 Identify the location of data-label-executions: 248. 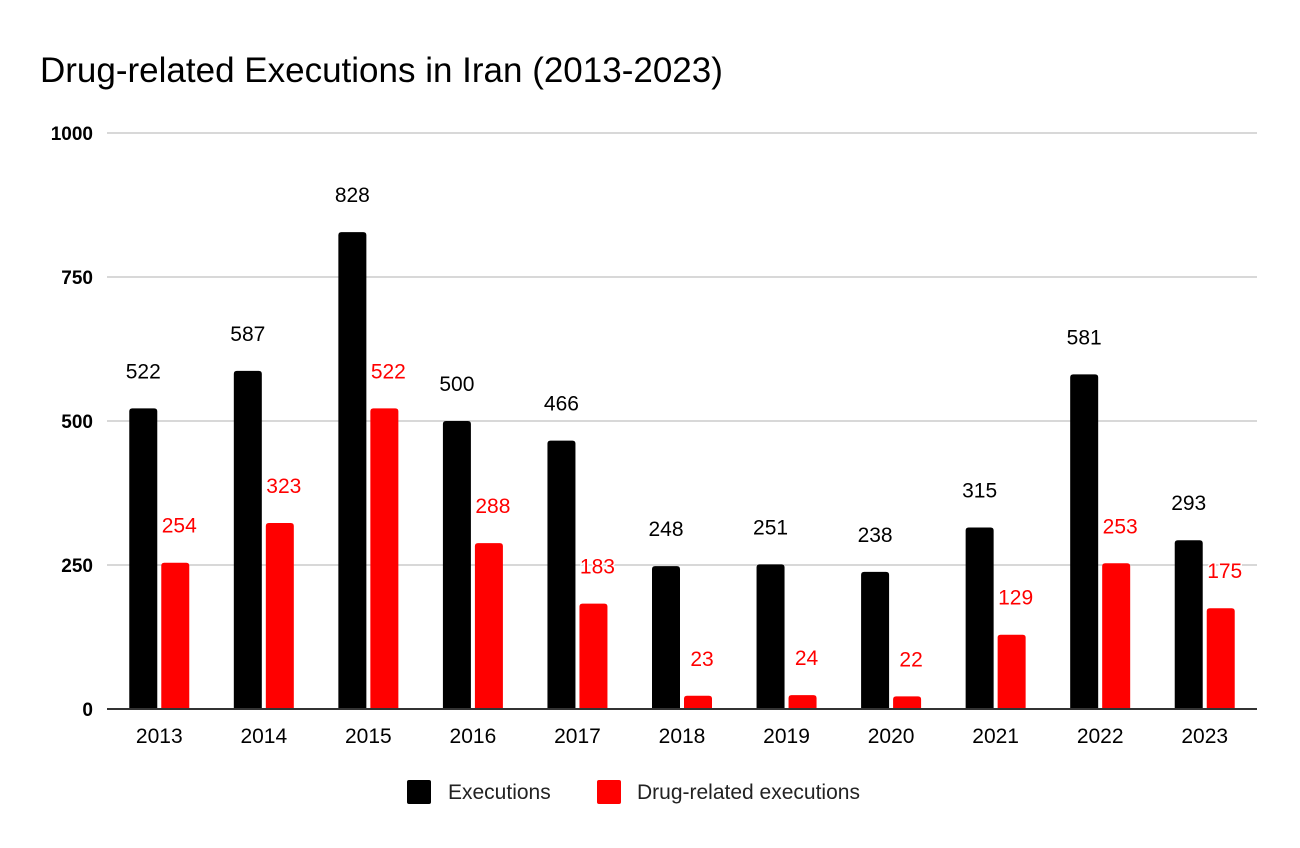
(665, 529).